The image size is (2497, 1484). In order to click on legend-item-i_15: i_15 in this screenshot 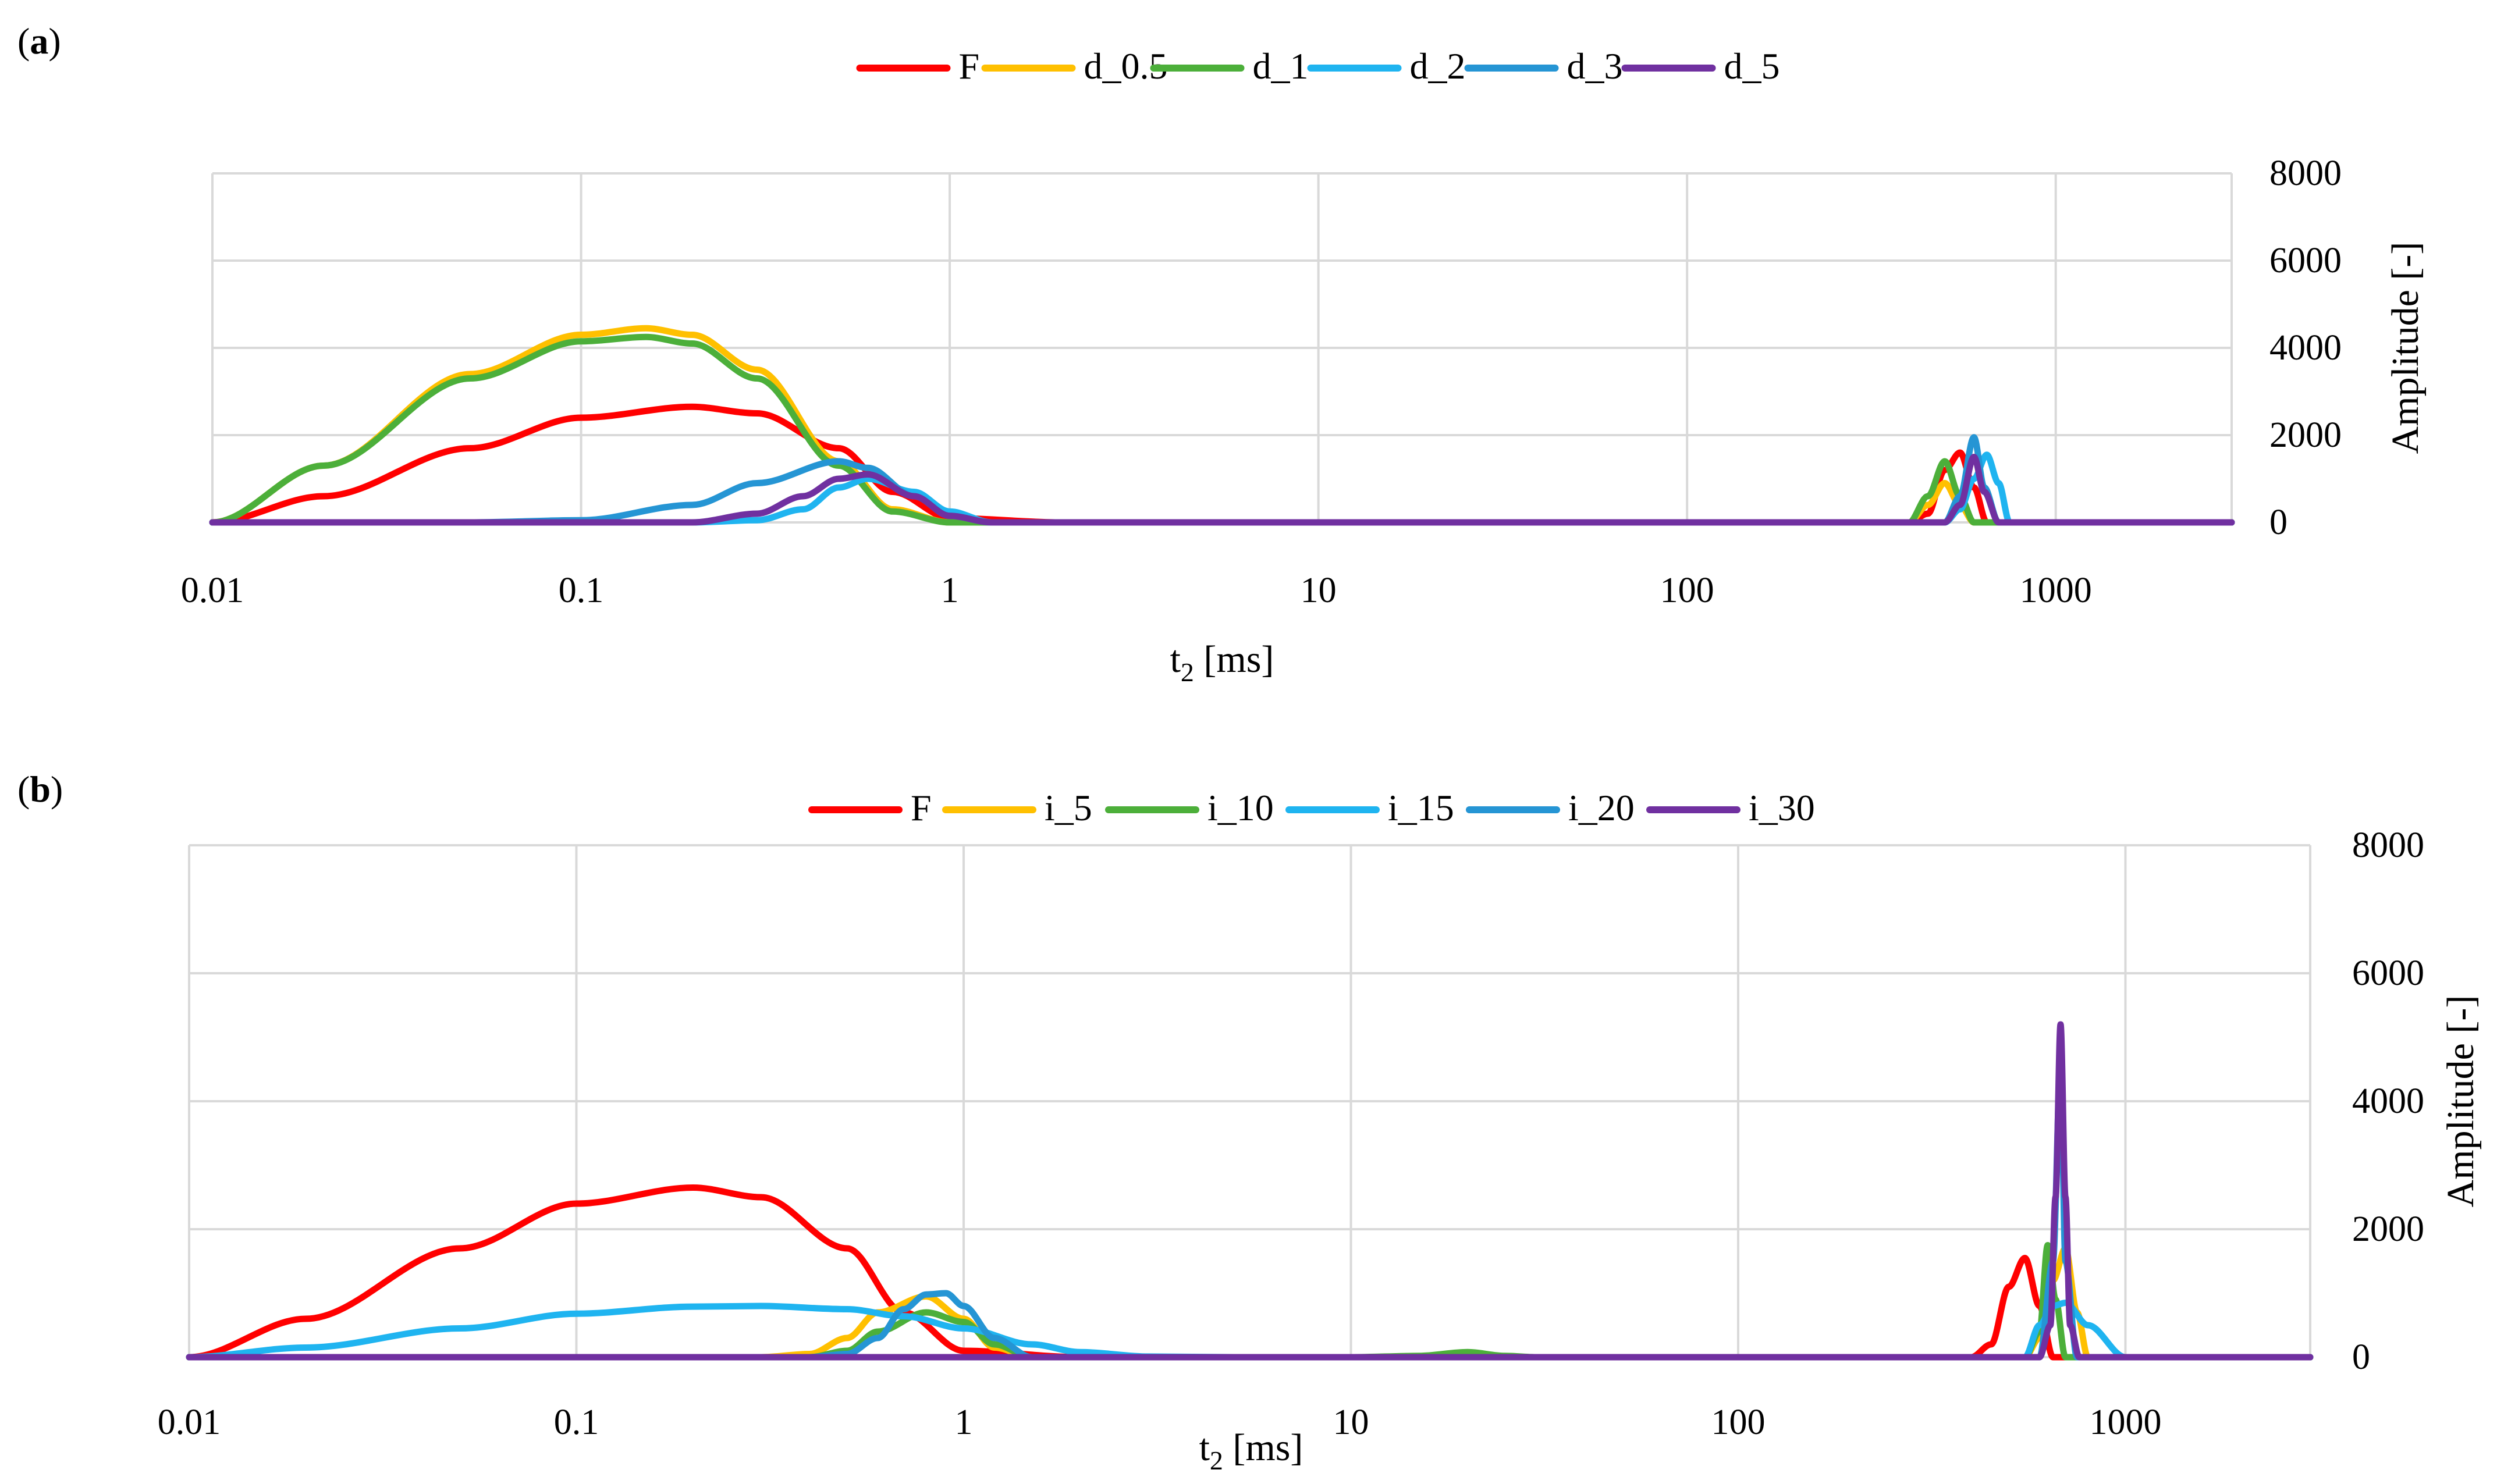, I will do `click(1369, 807)`.